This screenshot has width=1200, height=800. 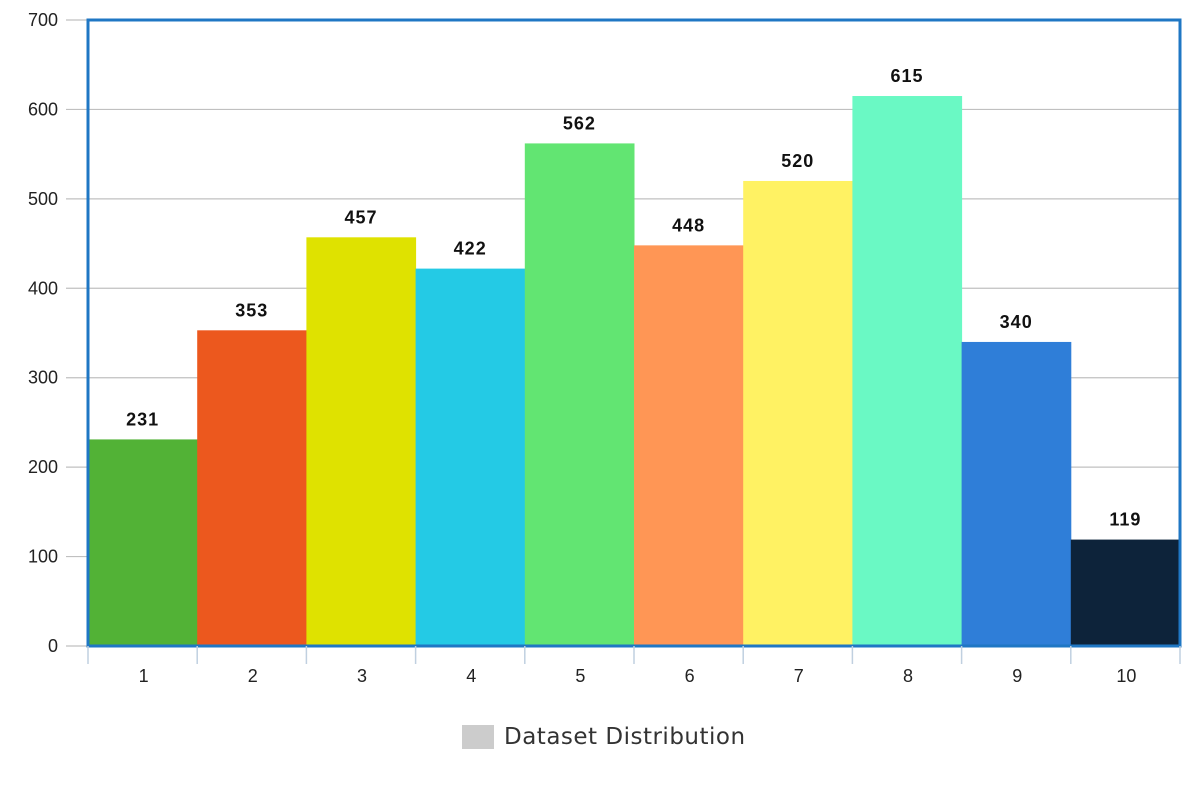 What do you see at coordinates (1017, 676) in the screenshot?
I see `x-tick-label: 9` at bounding box center [1017, 676].